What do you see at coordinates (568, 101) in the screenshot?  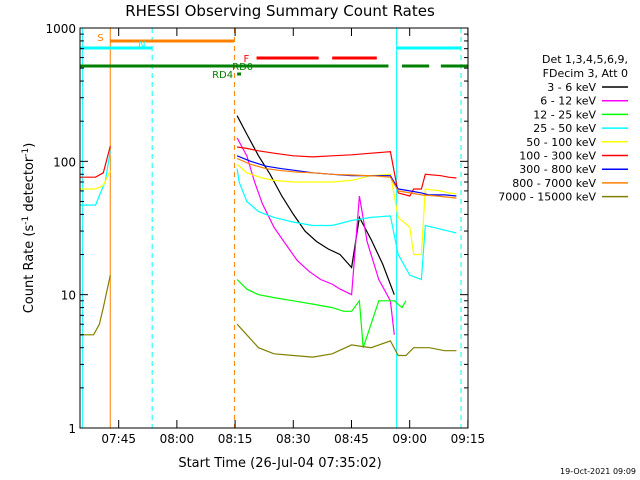 I see `legend-label-6-12-kev: 6 - 12 keV` at bounding box center [568, 101].